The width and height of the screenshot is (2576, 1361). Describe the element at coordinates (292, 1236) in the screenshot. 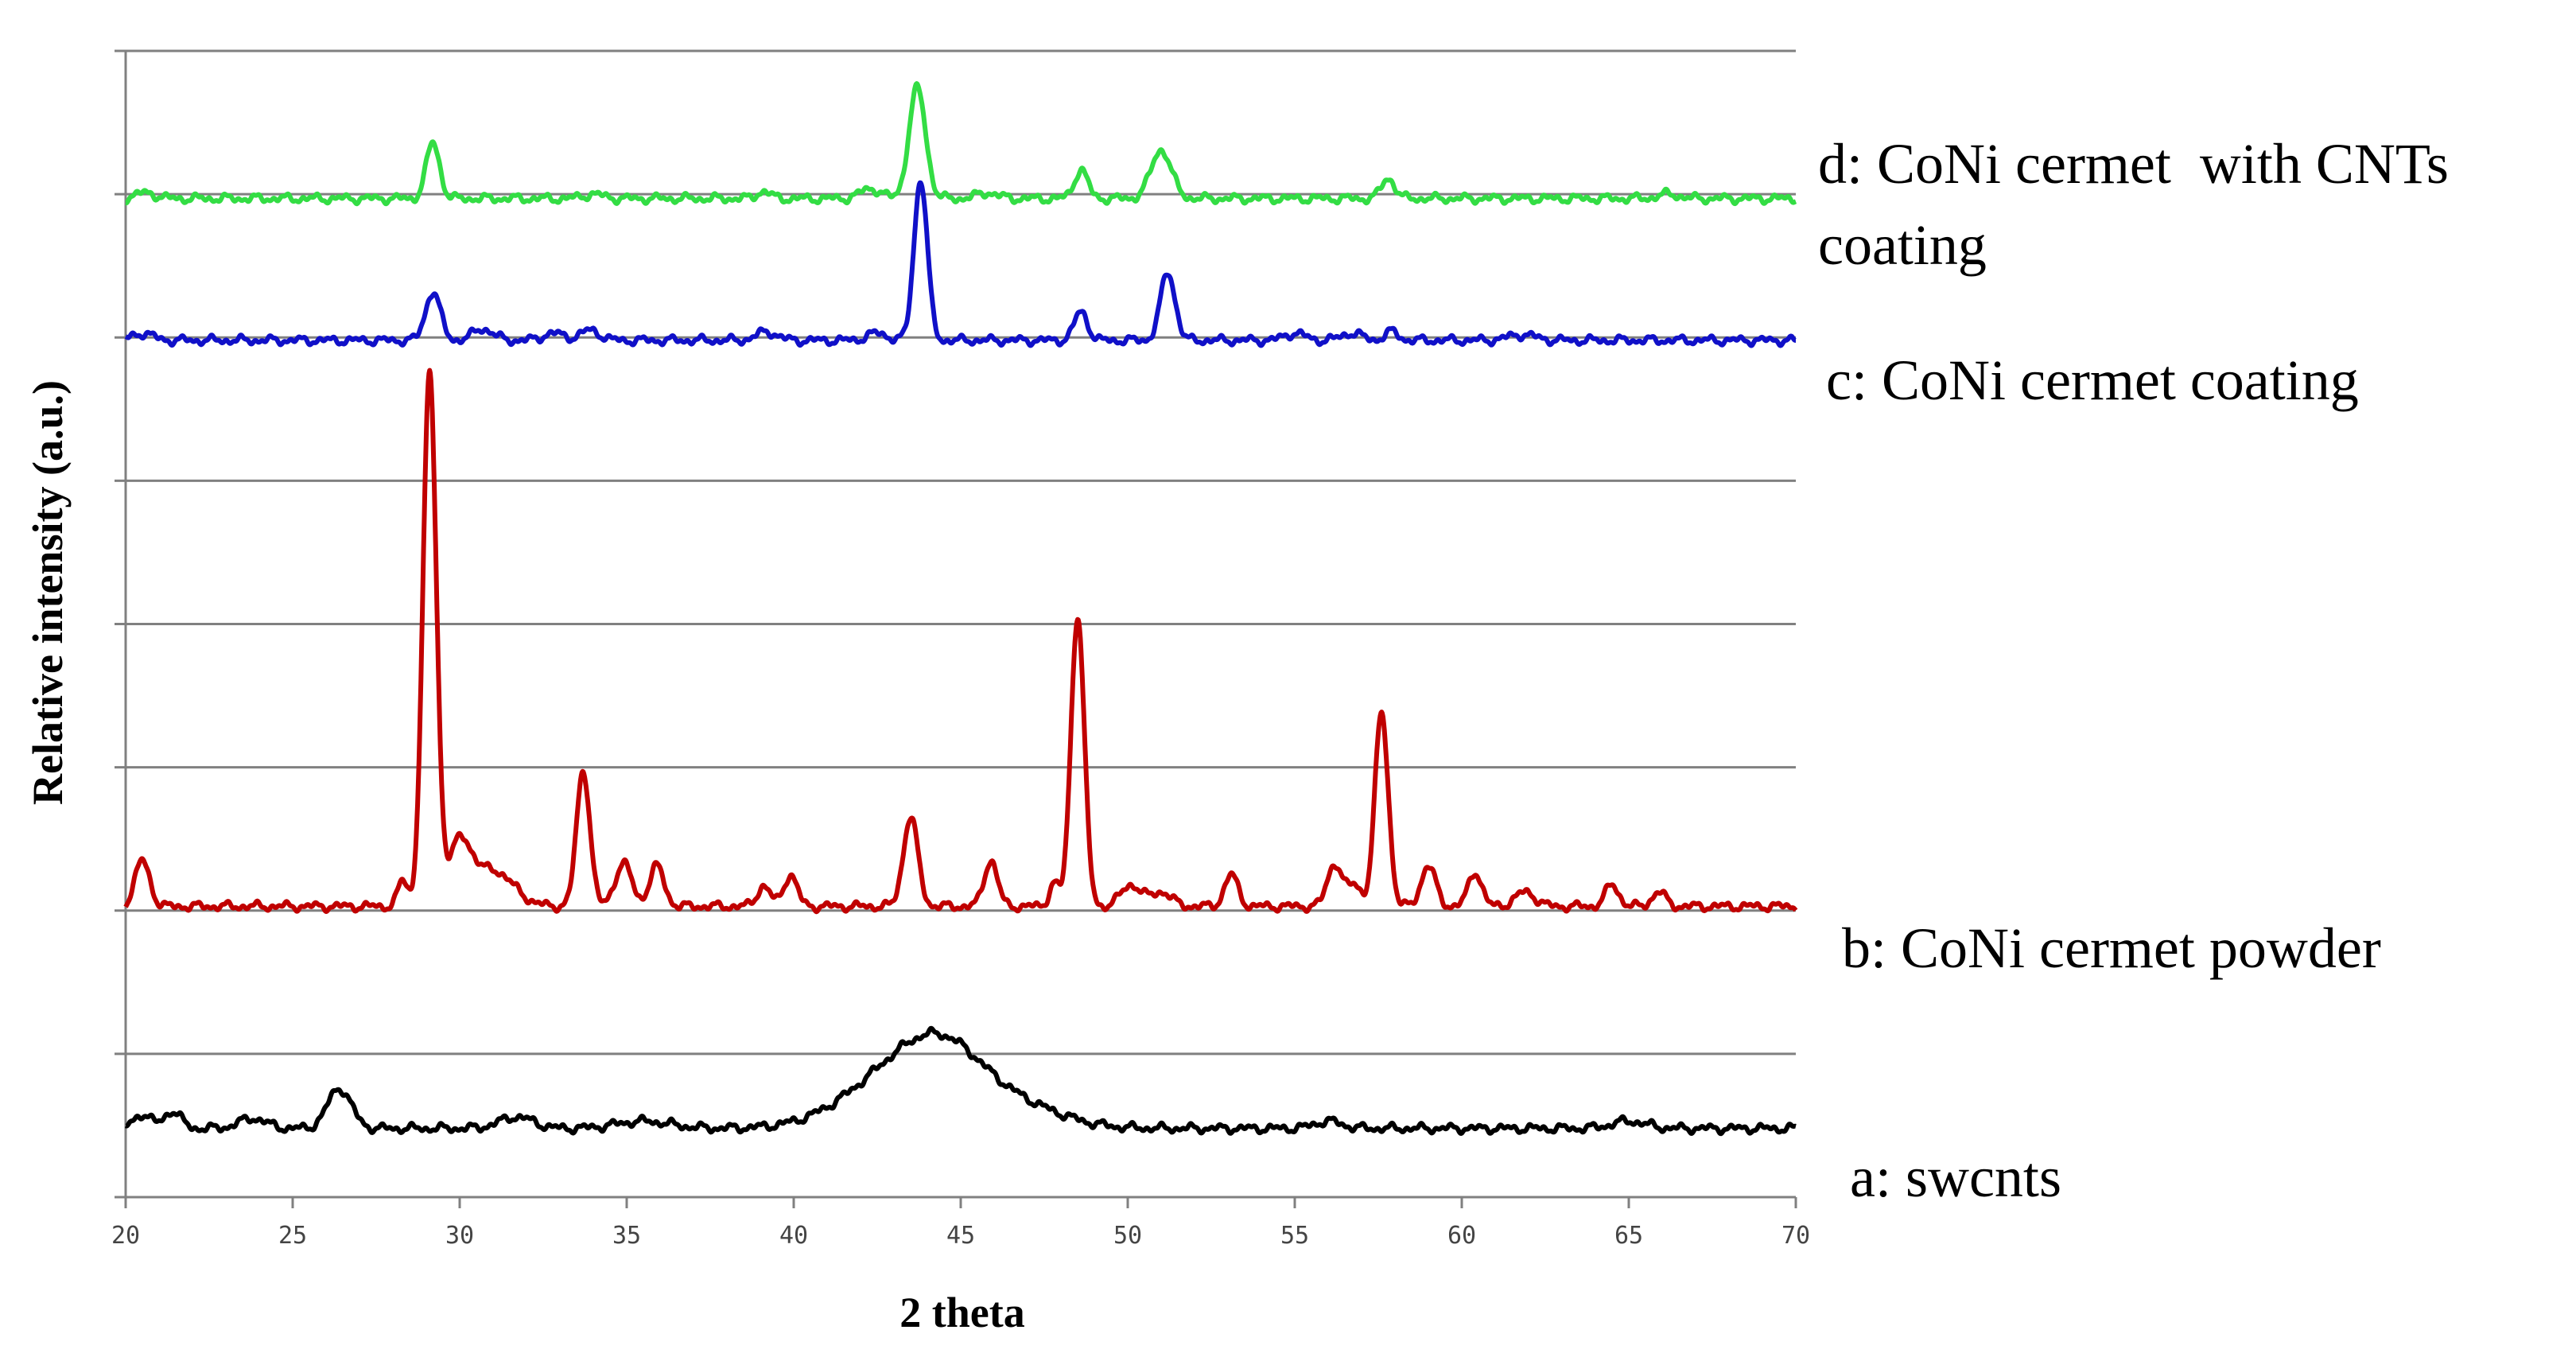

I see `x-tick-label: 25` at that location.